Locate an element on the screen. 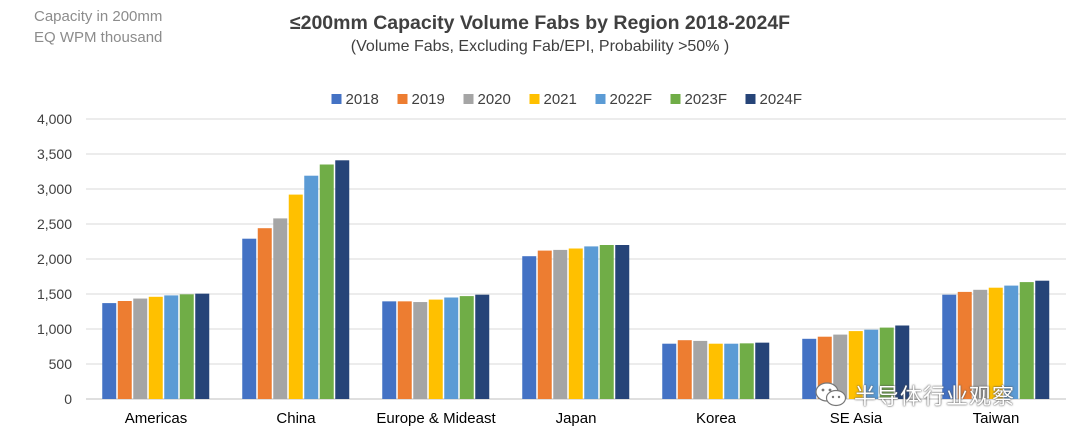 This screenshot has width=1080, height=442. bar-taiwan-2022f is located at coordinates (1011, 342).